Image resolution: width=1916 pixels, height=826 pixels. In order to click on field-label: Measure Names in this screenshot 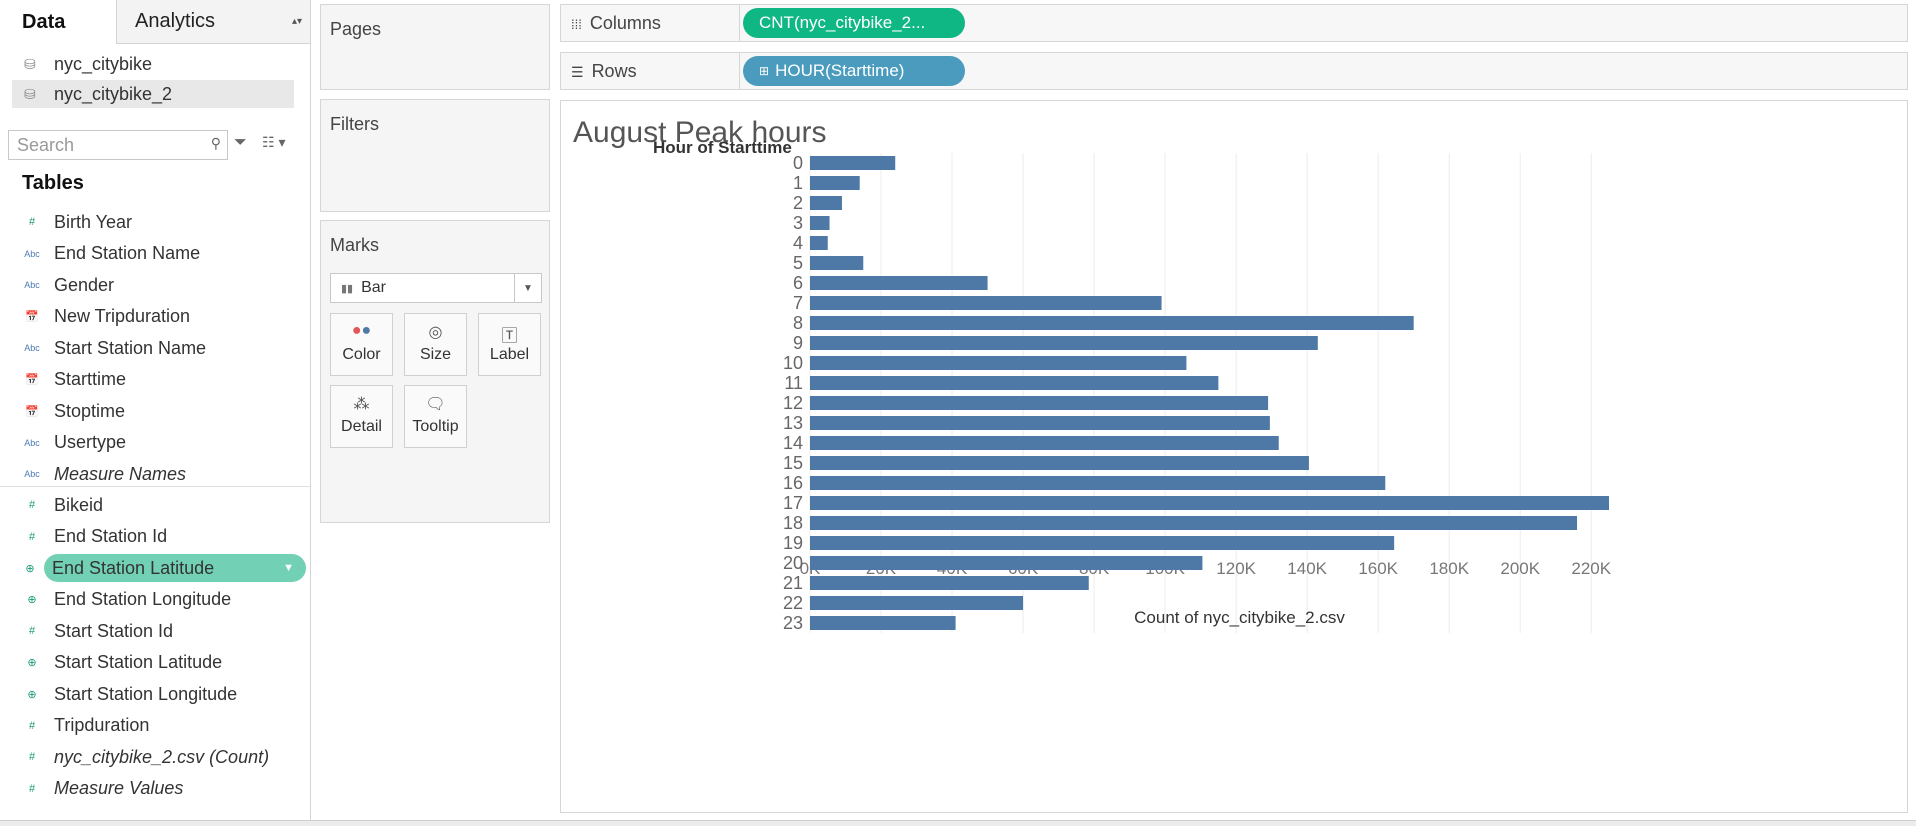, I will do `click(120, 473)`.